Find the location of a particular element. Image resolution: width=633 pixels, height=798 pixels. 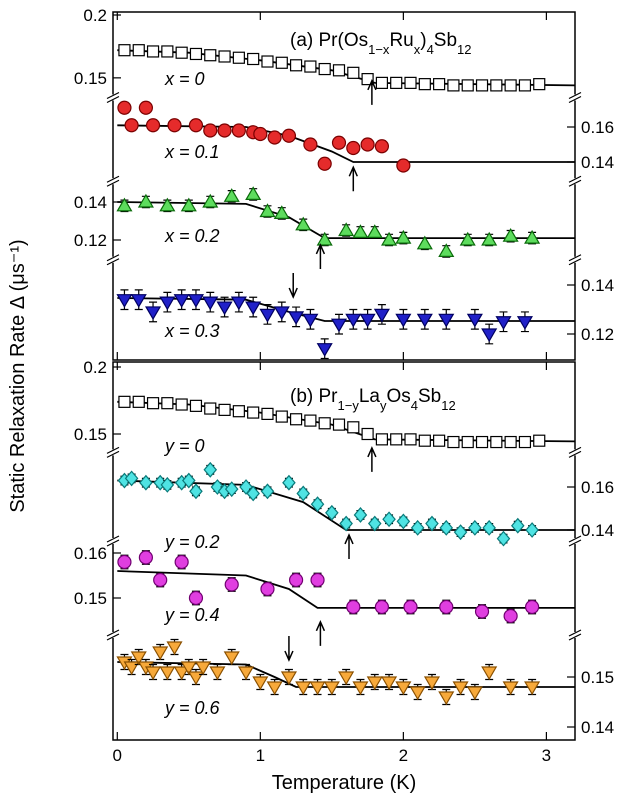

y-axis-title: Static Relaxation Rate Δ (μs⁻¹) is located at coordinates (18, 375).